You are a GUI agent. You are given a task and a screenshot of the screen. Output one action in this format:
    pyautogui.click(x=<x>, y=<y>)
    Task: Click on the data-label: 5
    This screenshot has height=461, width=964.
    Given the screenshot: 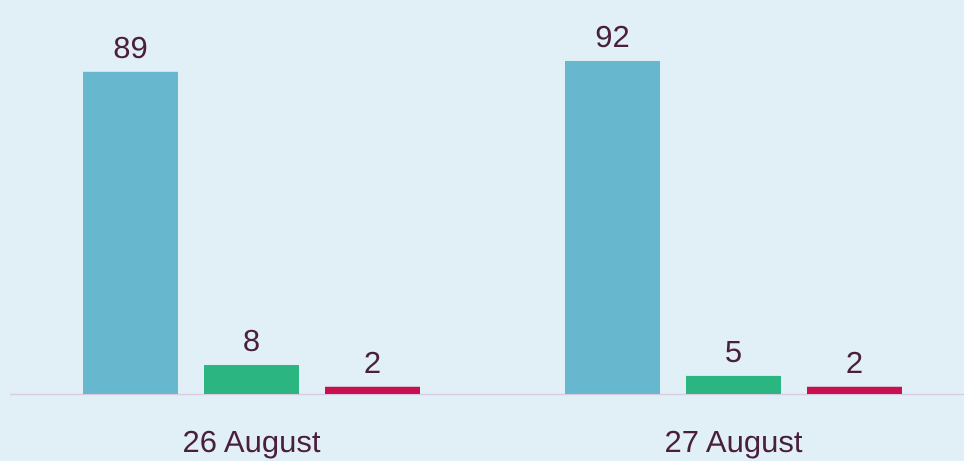 What is the action you would take?
    pyautogui.click(x=733, y=351)
    